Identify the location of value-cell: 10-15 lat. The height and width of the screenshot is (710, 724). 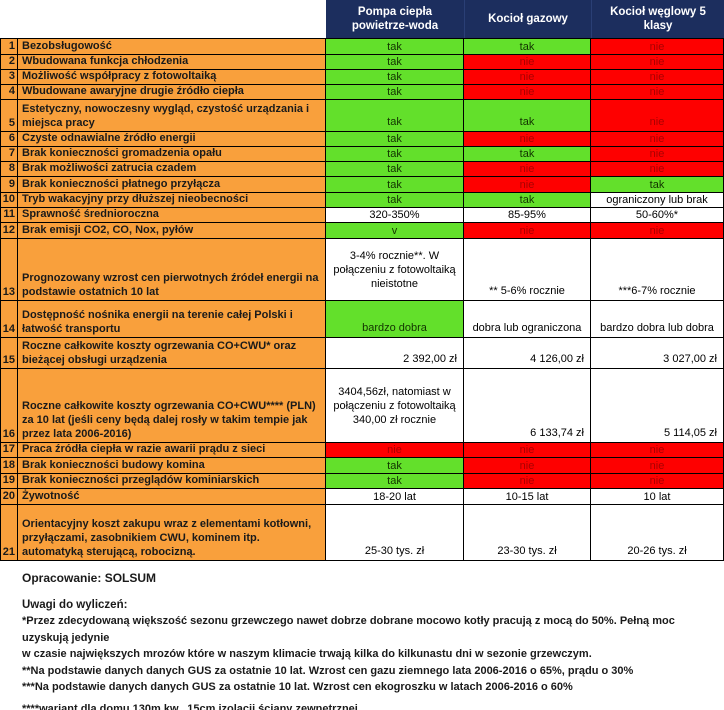
(527, 497).